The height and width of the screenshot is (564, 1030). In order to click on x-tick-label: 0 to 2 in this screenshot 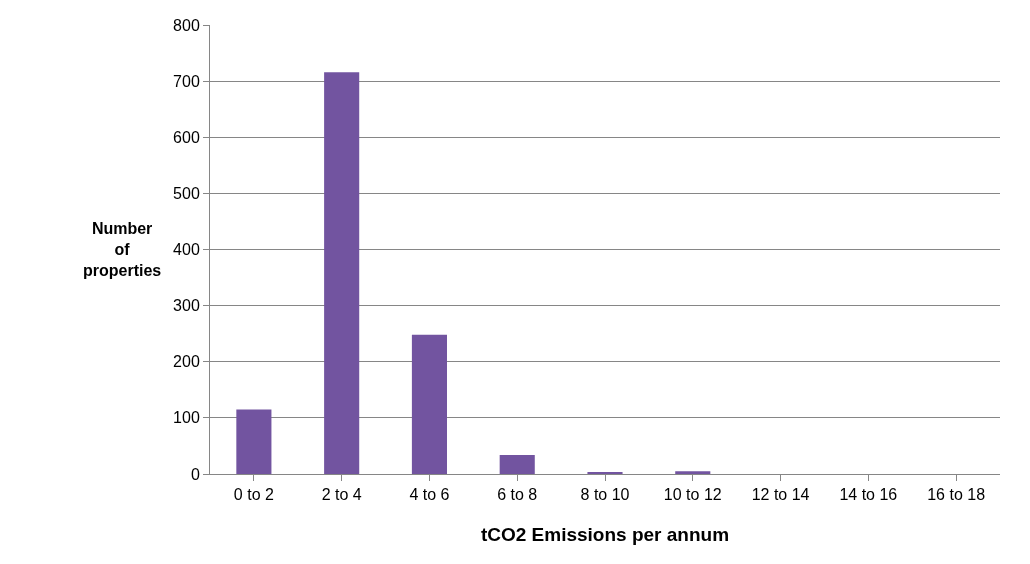, I will do `click(254, 495)`.